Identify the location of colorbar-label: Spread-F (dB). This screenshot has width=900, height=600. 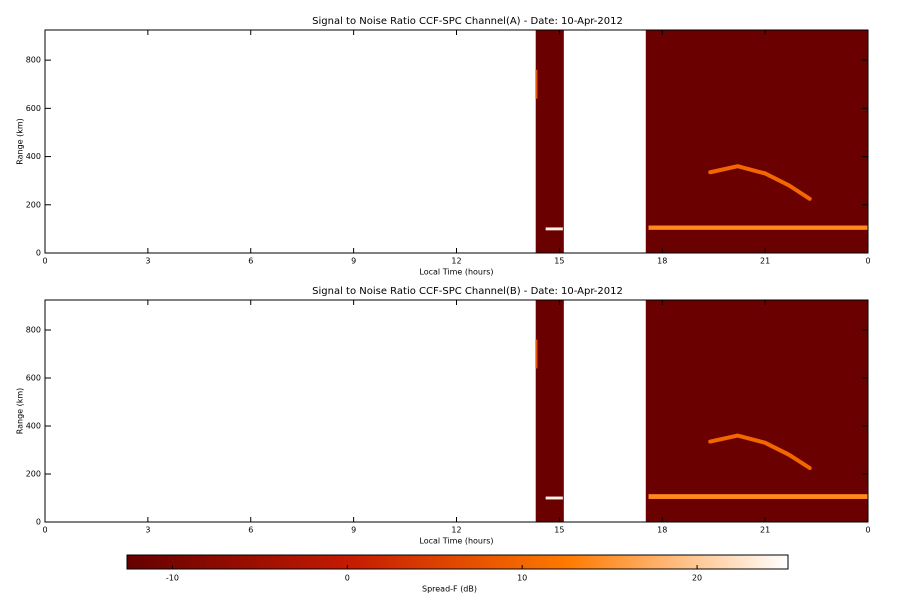
(449, 589).